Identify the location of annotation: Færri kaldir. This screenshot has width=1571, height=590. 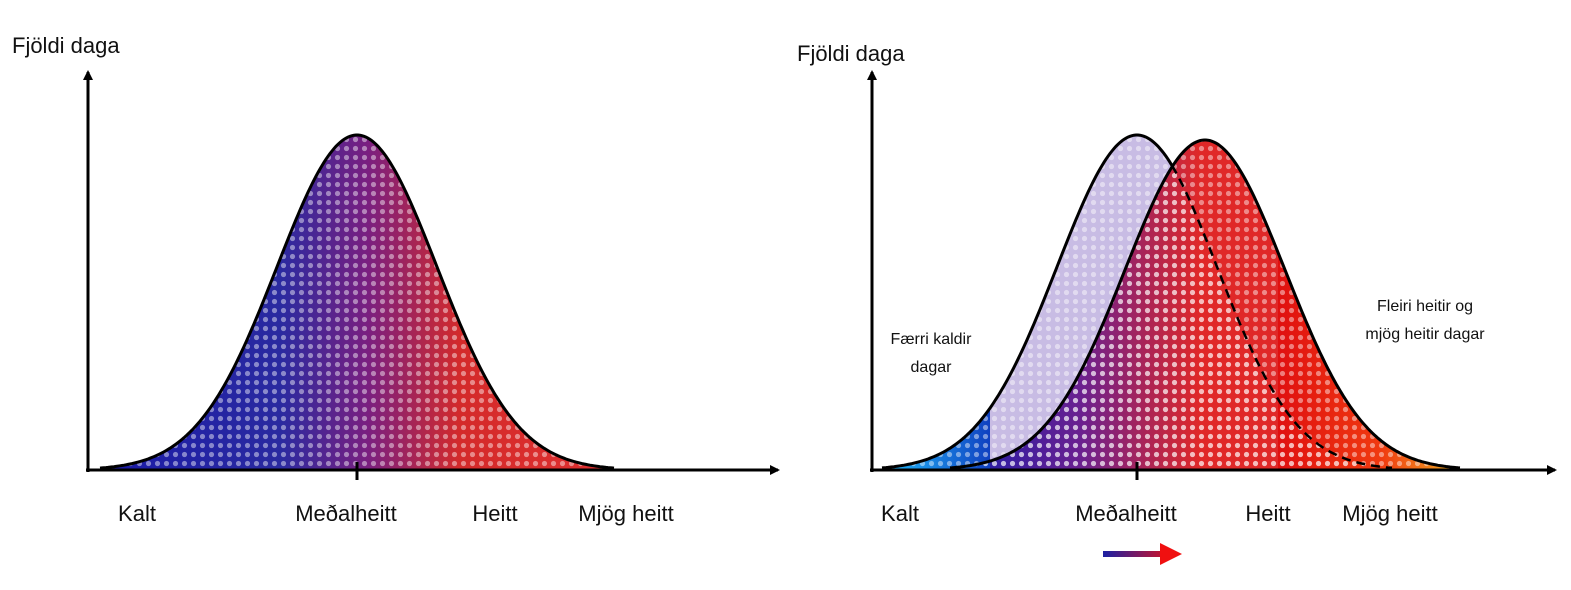
(932, 339).